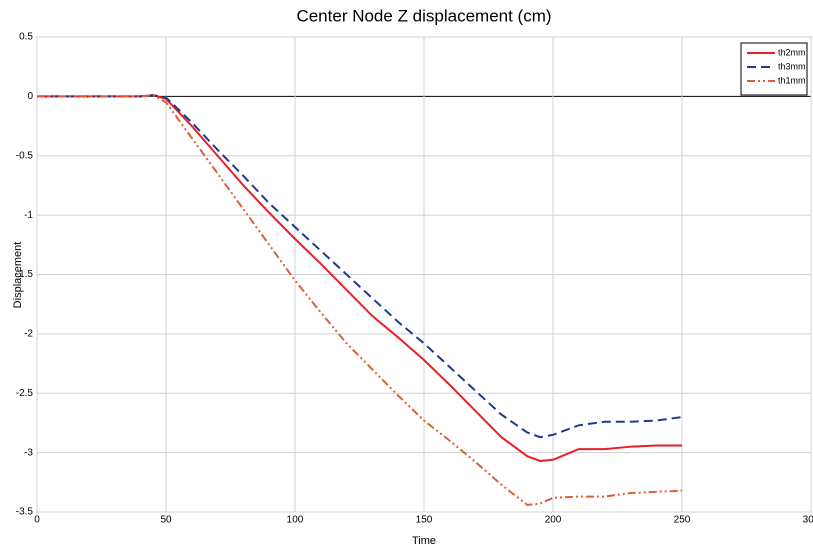 The width and height of the screenshot is (813, 550). I want to click on legend-label: th3mm, so click(792, 66).